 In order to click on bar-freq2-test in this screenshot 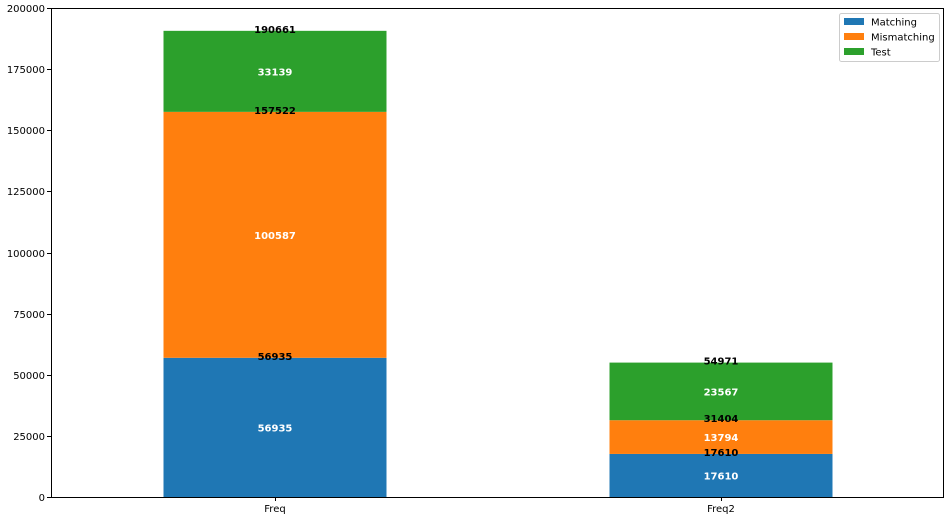, I will do `click(721, 391)`.